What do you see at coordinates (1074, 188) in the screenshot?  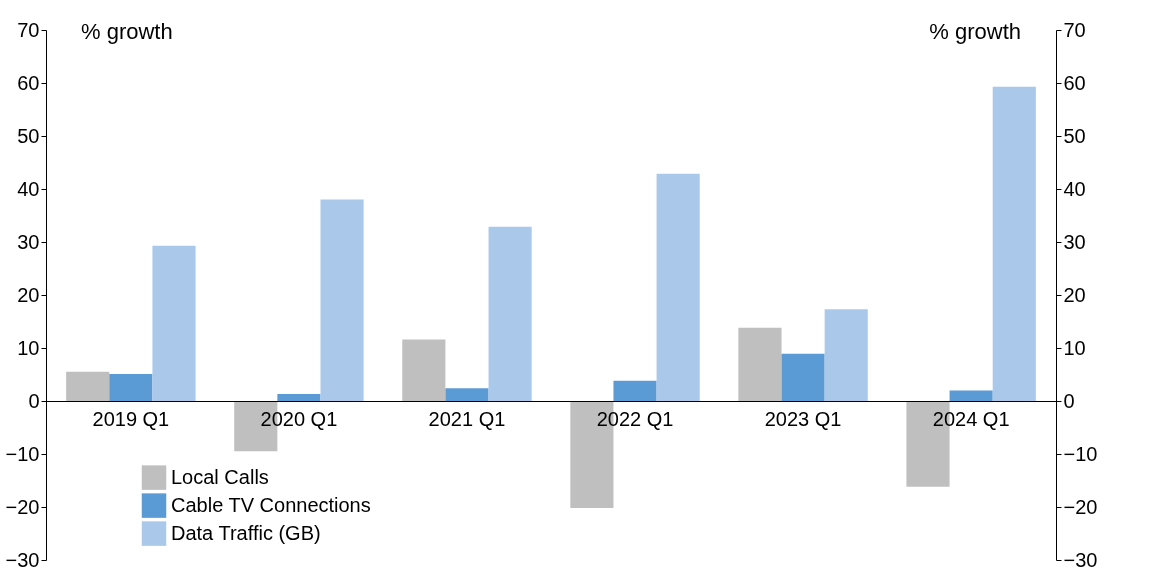 I see `y2-tick-label: 40` at bounding box center [1074, 188].